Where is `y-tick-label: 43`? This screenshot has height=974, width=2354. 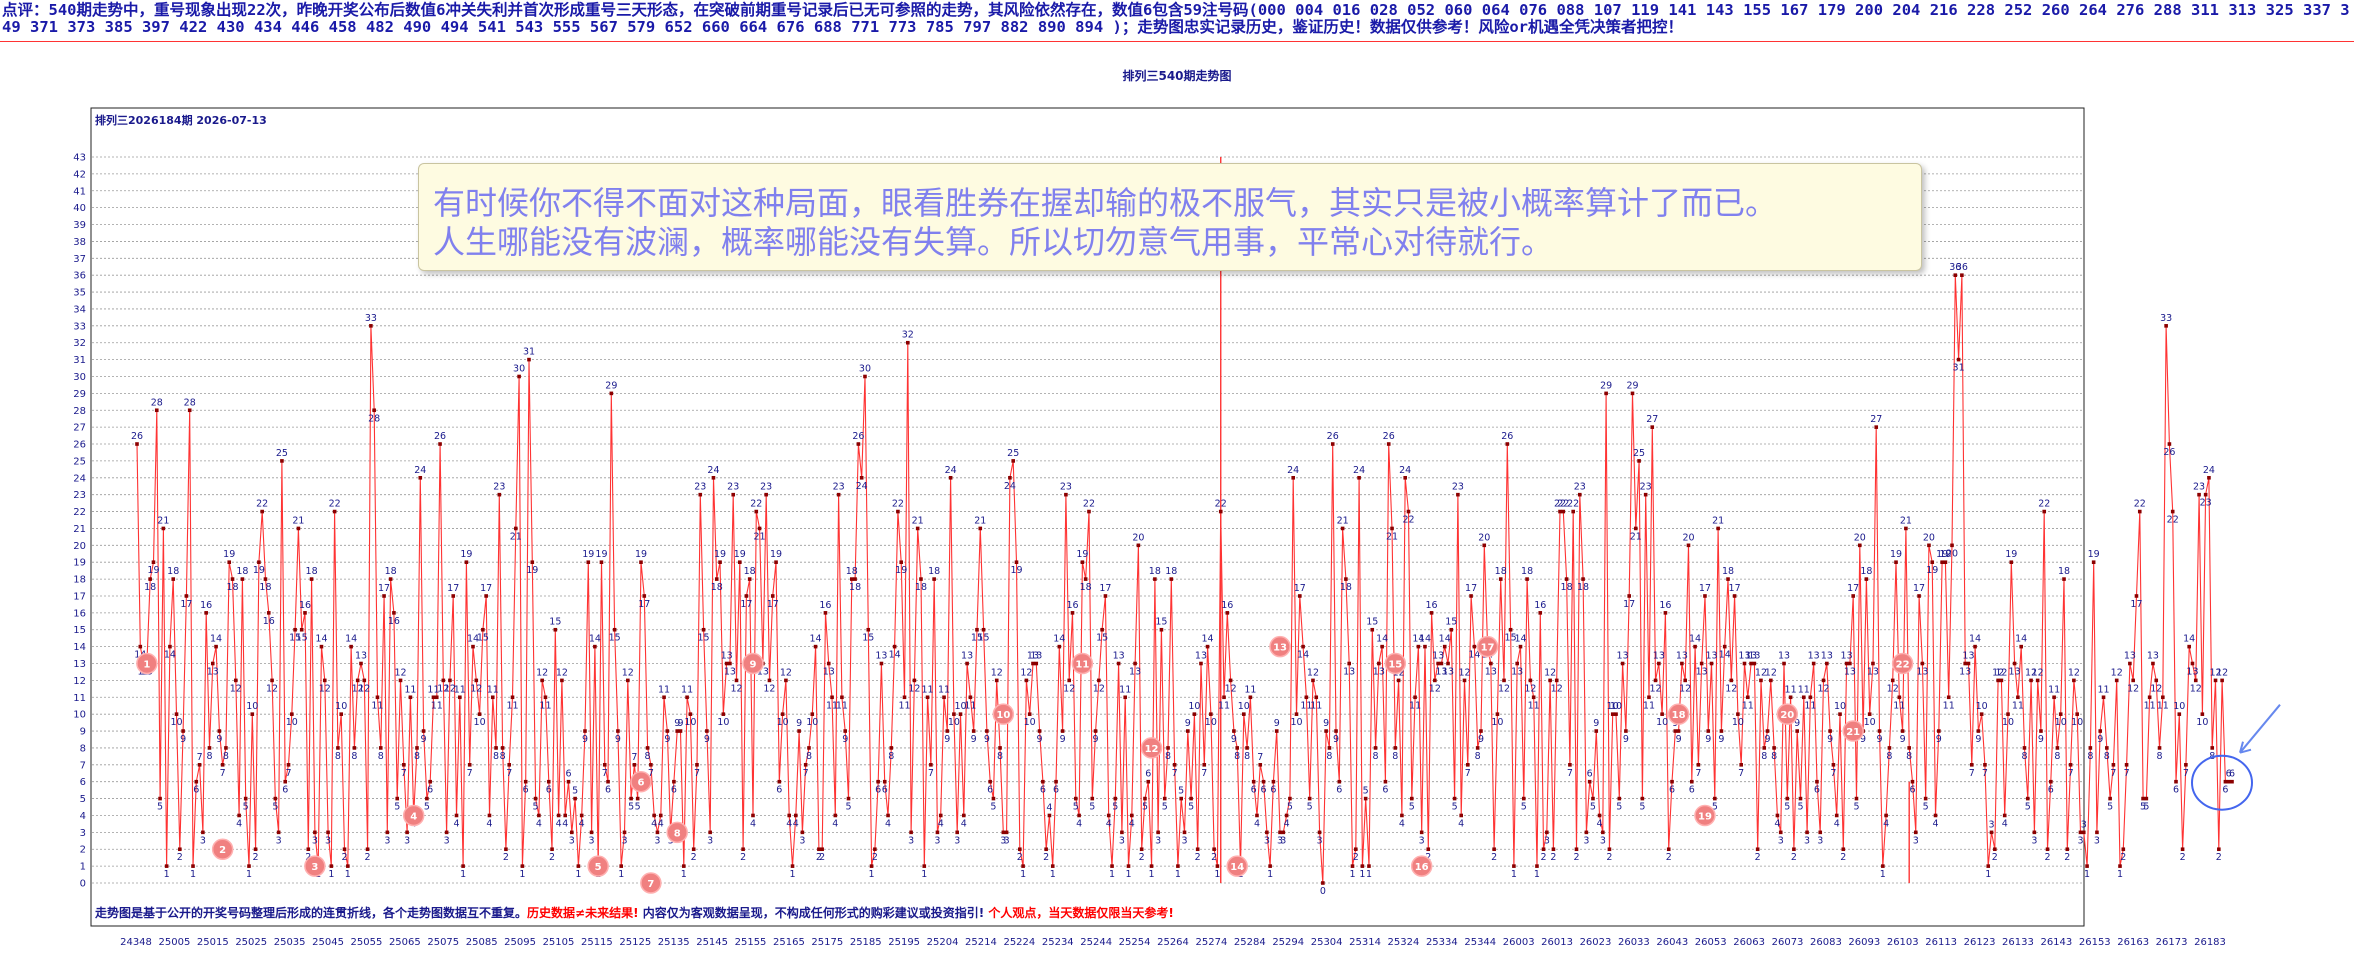 y-tick-label: 43 is located at coordinates (79, 158).